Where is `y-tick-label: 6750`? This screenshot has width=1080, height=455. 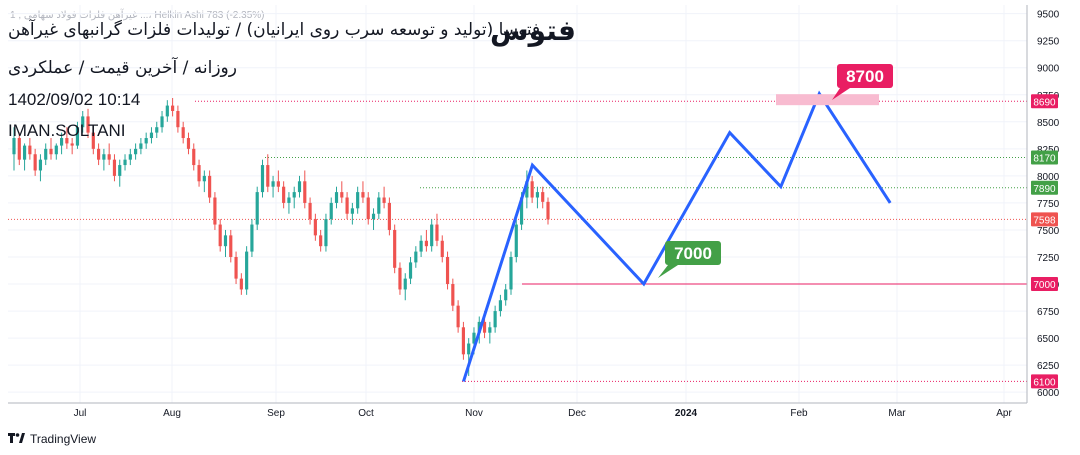
y-tick-label: 6750 is located at coordinates (1048, 312).